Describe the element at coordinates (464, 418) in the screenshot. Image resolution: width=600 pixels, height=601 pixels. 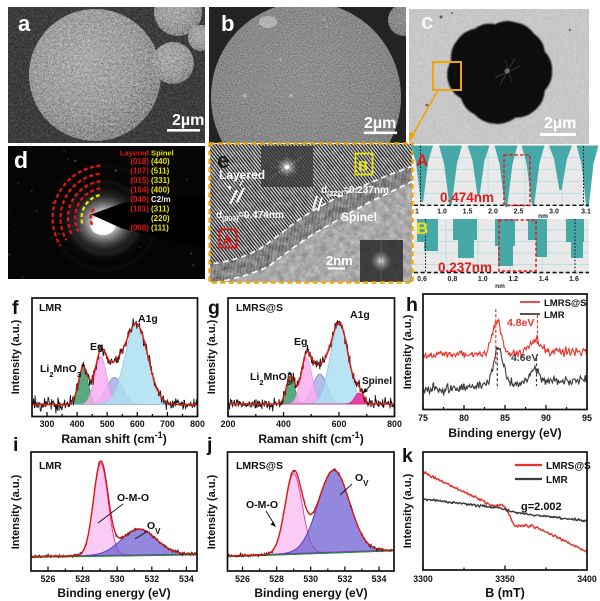
I see `svg-text: 80` at that location.